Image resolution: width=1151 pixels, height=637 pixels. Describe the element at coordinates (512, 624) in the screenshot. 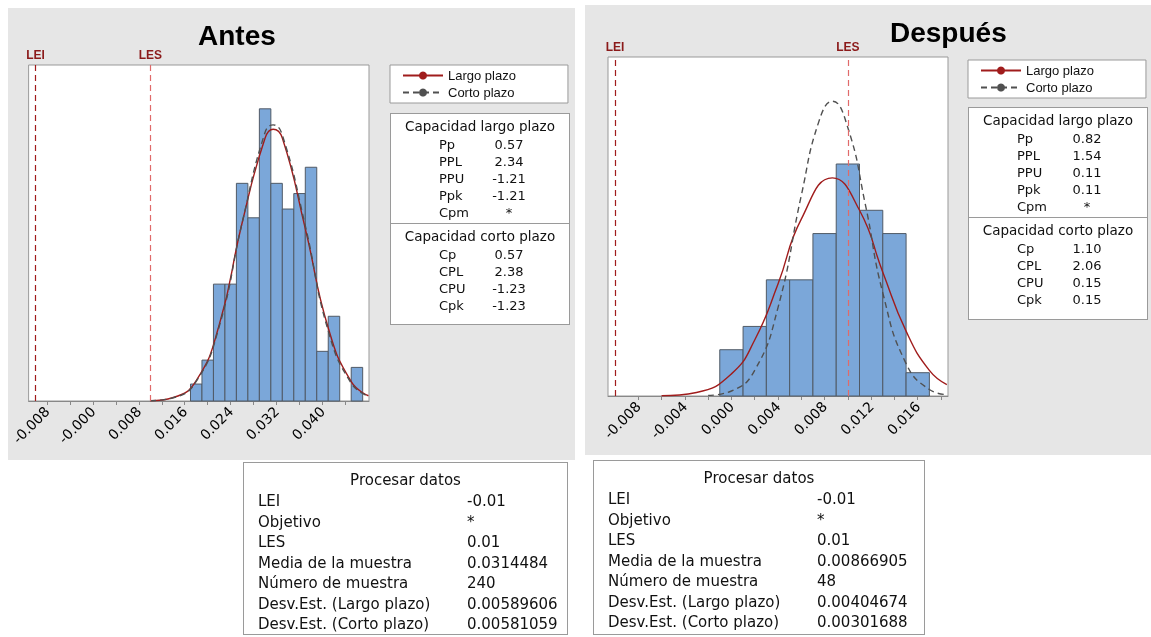

I see `text: 0.00581059` at that location.